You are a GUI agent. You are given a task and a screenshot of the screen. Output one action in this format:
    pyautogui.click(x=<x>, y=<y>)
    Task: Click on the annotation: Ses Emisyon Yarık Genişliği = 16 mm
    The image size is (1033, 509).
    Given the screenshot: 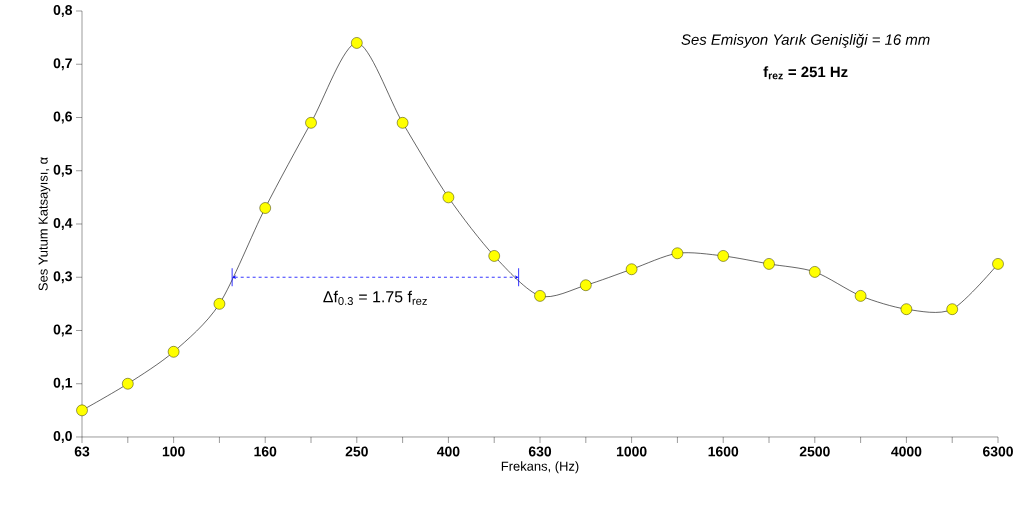 What is the action you would take?
    pyautogui.click(x=805, y=40)
    